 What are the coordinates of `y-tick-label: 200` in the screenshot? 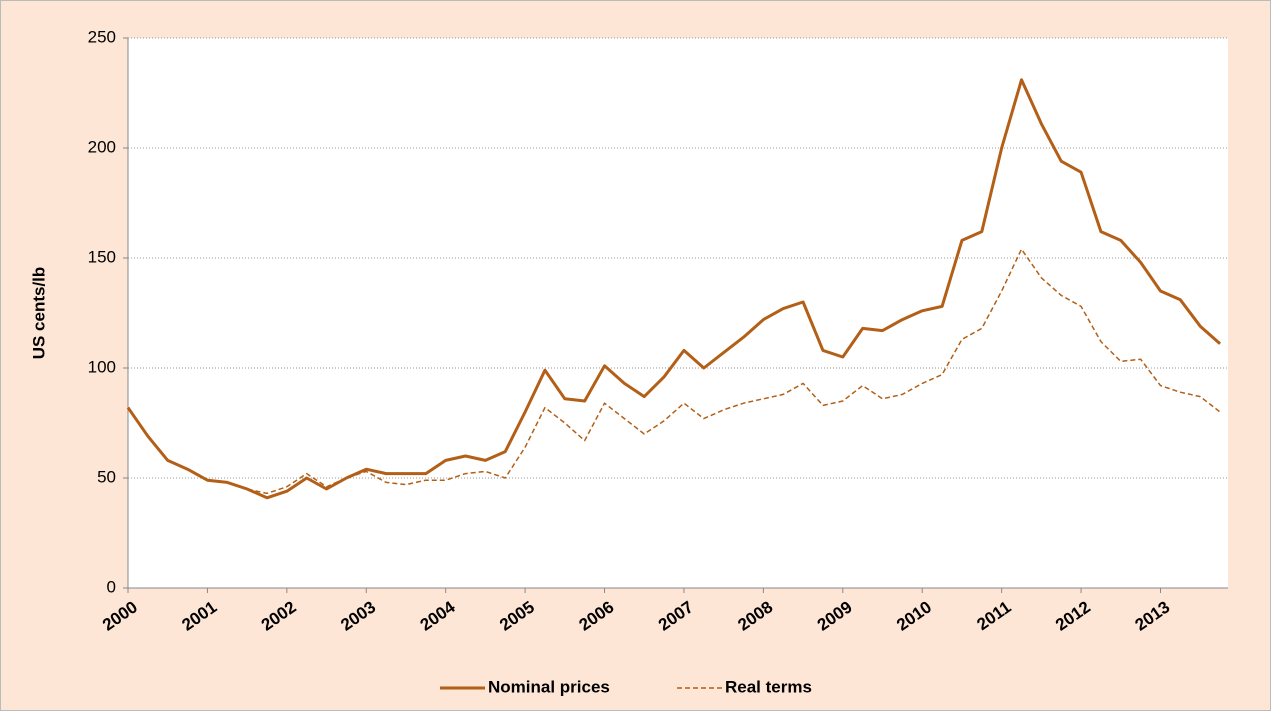 It's located at (102, 146).